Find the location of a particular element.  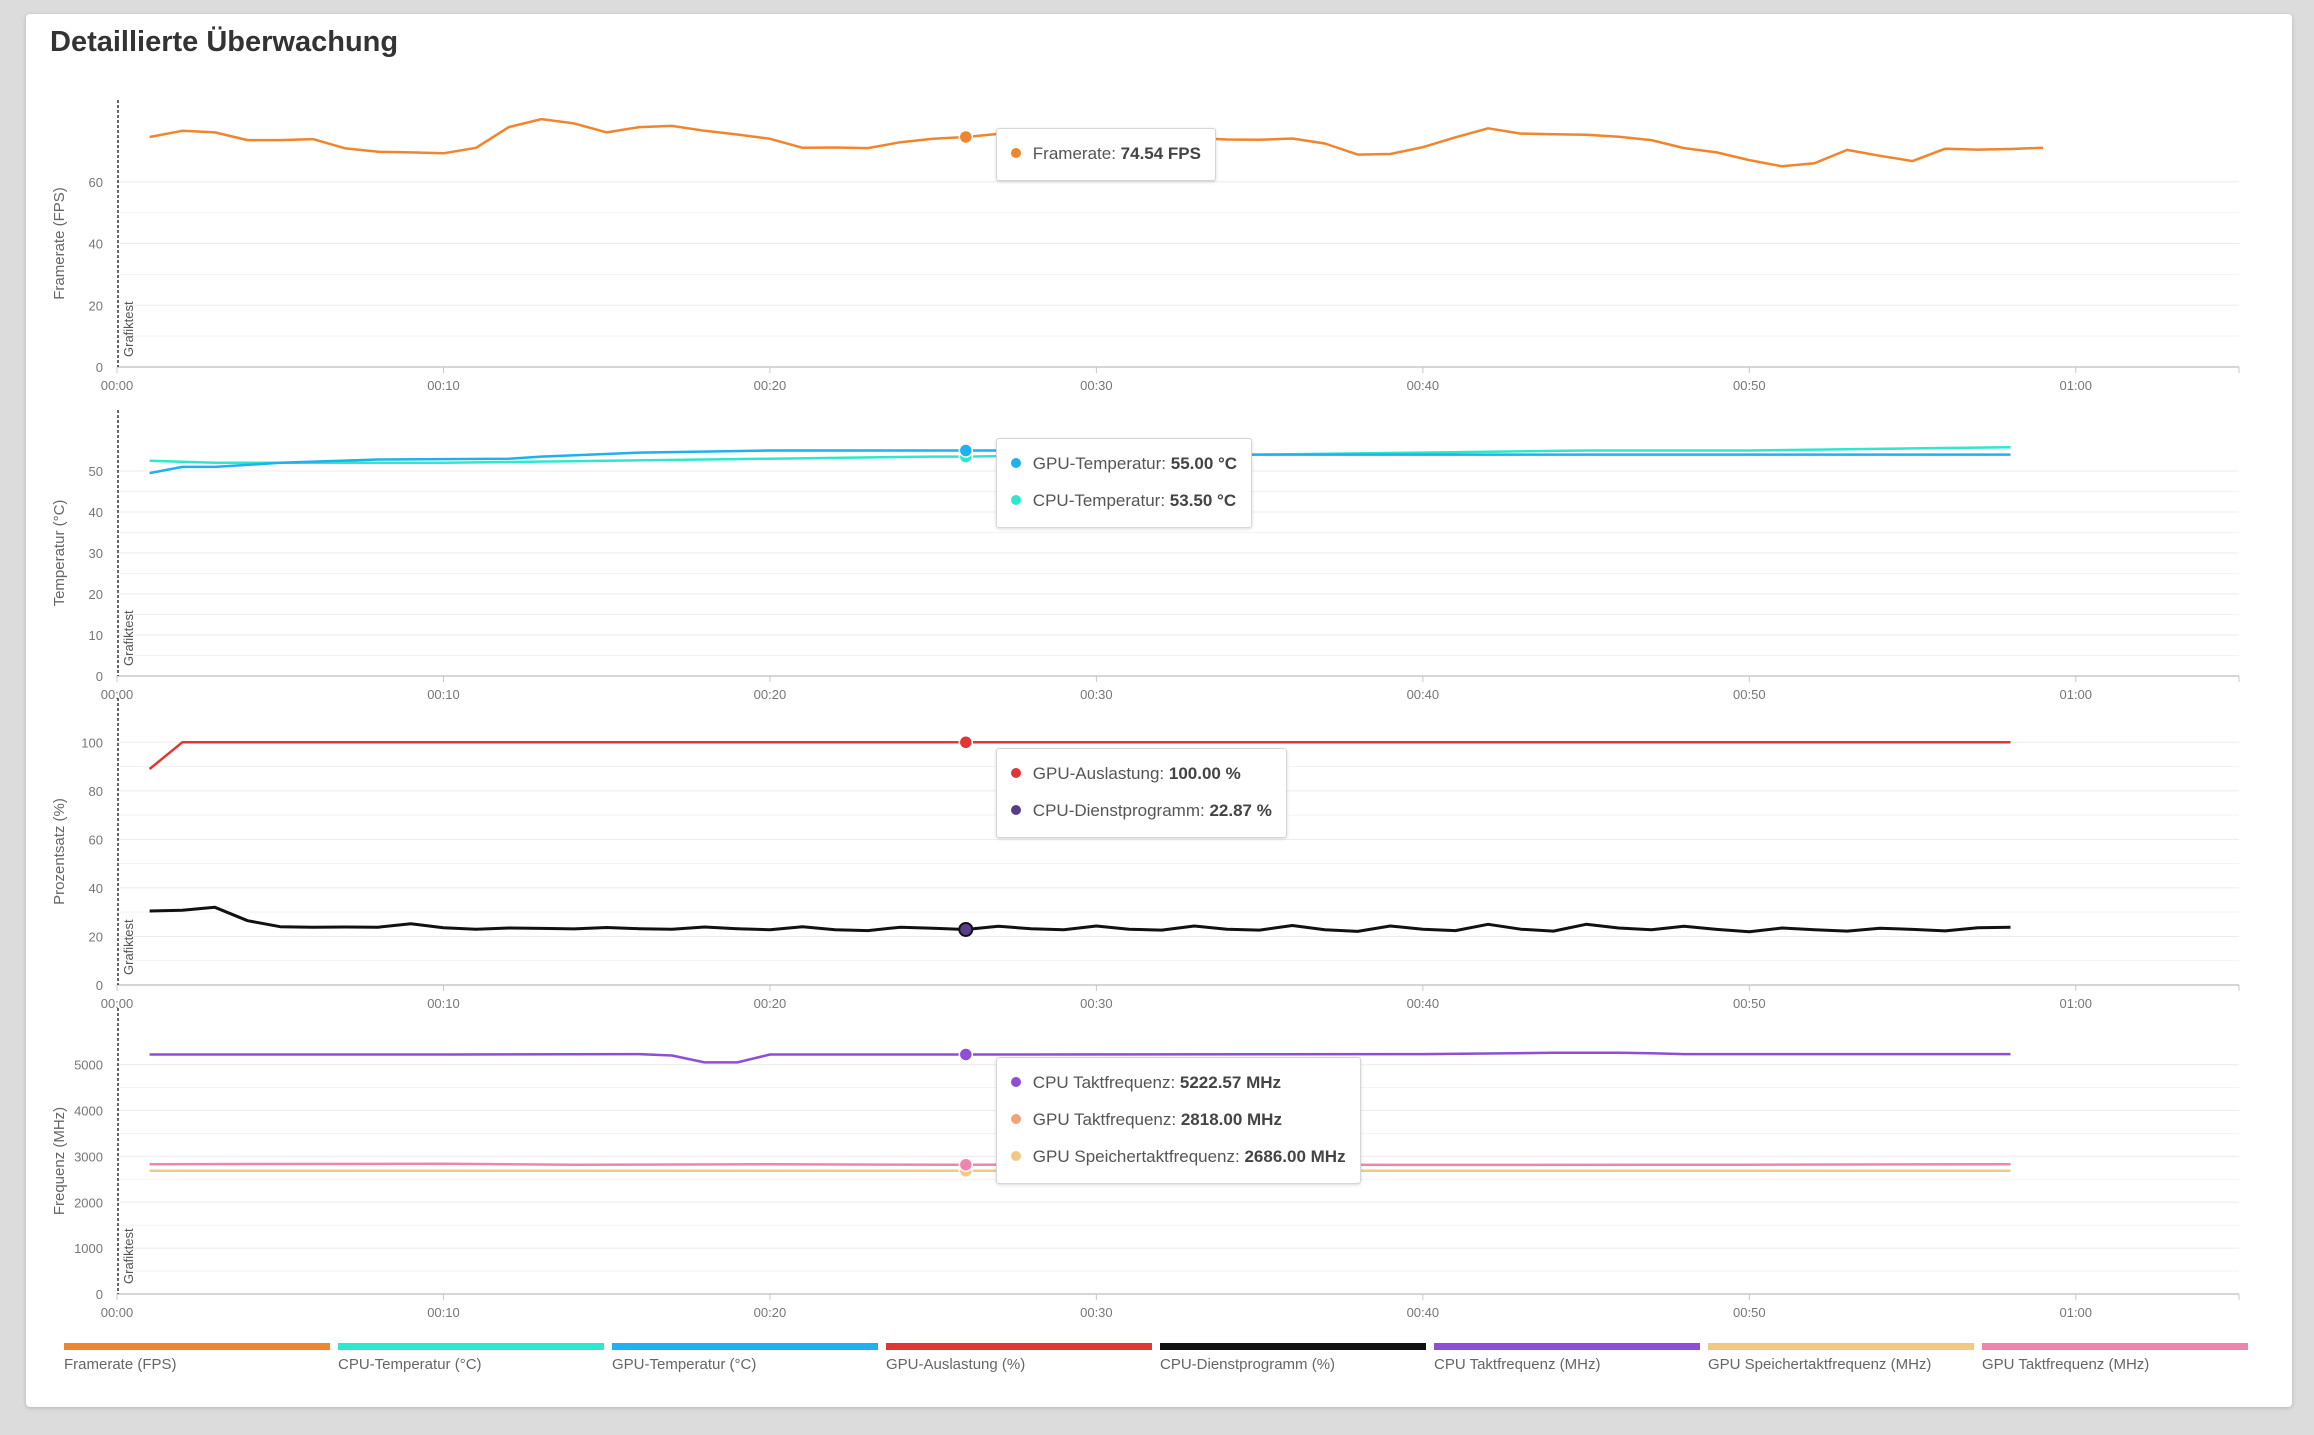

legend-label: GPU-Temperatur (°C) is located at coordinates (684, 1364).